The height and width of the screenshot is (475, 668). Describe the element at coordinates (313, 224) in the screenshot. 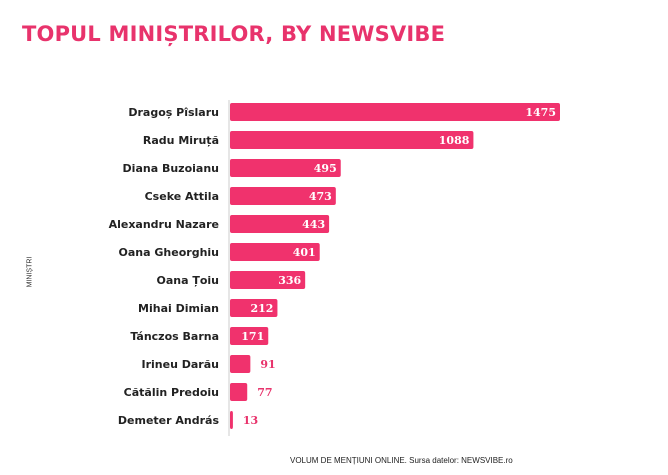

I see `value-label: 443` at that location.